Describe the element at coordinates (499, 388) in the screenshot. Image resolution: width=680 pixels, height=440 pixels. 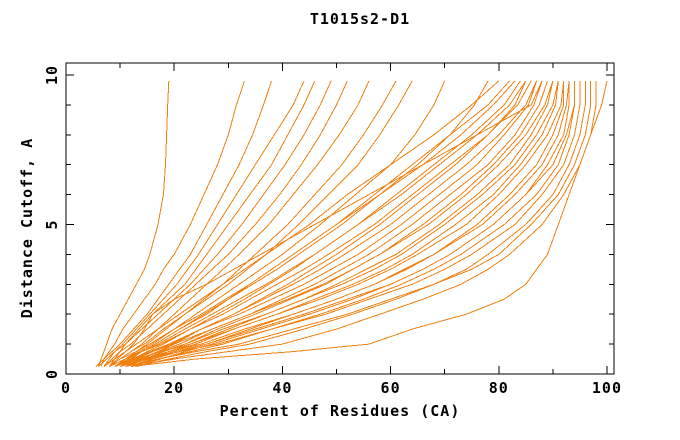
I see `x-tick-label: 80` at that location.